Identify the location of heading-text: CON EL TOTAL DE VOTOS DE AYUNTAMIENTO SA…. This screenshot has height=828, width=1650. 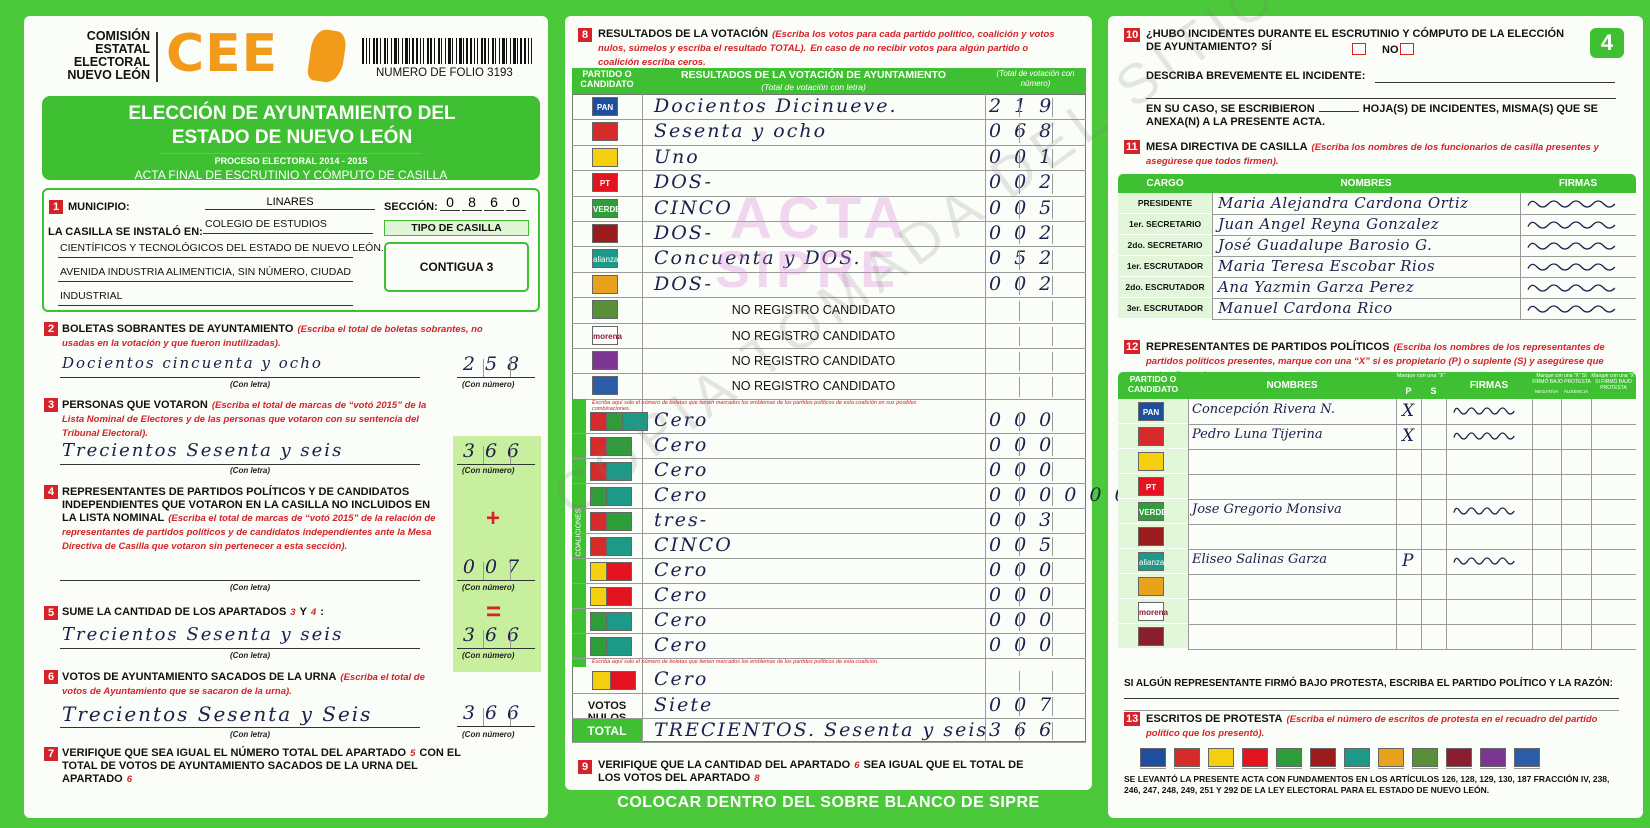
(261, 766).